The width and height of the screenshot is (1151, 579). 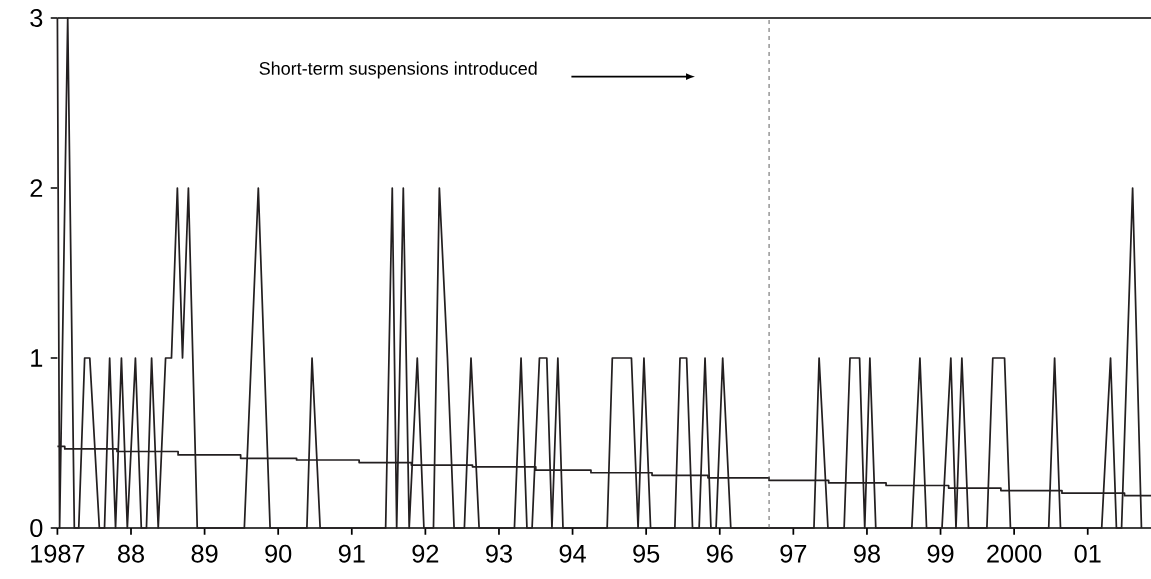 What do you see at coordinates (204, 553) in the screenshot?
I see `x-tick-label: 89` at bounding box center [204, 553].